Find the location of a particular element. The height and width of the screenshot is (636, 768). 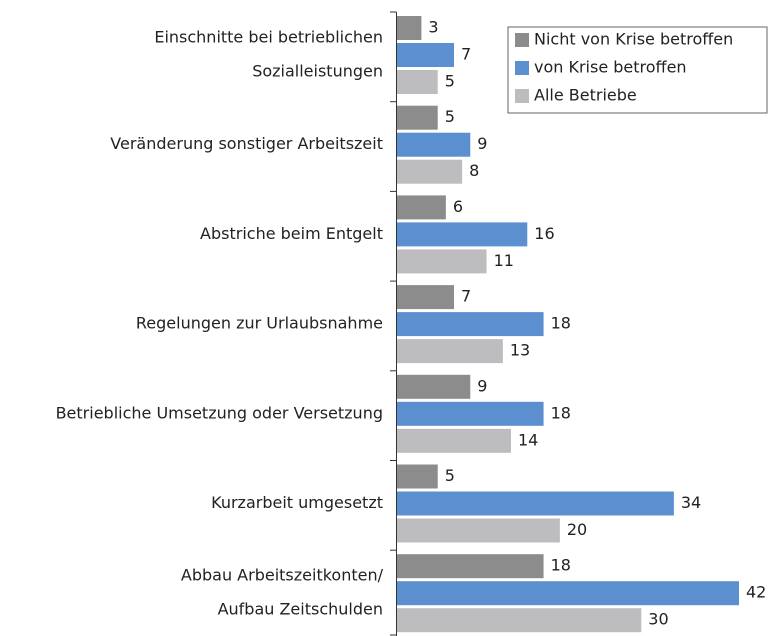

legend-label: Alle Betriebe is located at coordinates (585, 95).